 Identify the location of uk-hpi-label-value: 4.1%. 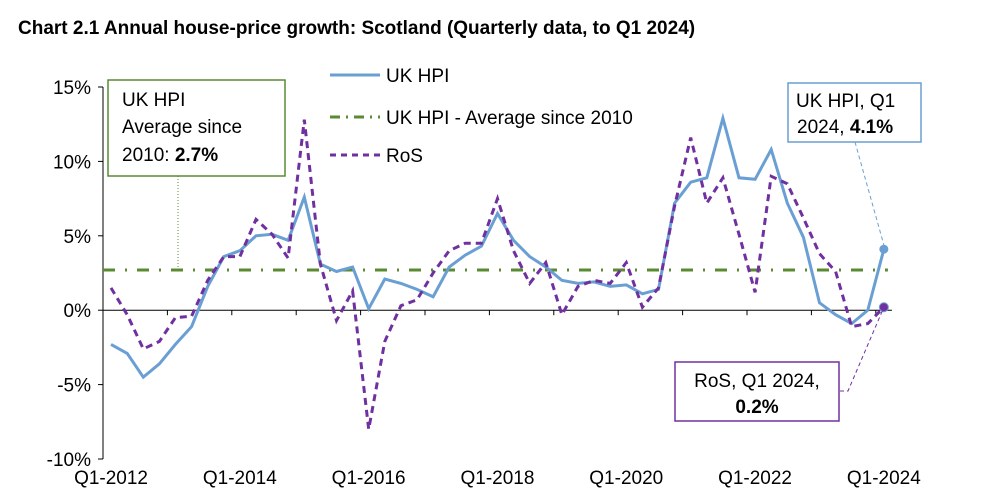
(871, 127).